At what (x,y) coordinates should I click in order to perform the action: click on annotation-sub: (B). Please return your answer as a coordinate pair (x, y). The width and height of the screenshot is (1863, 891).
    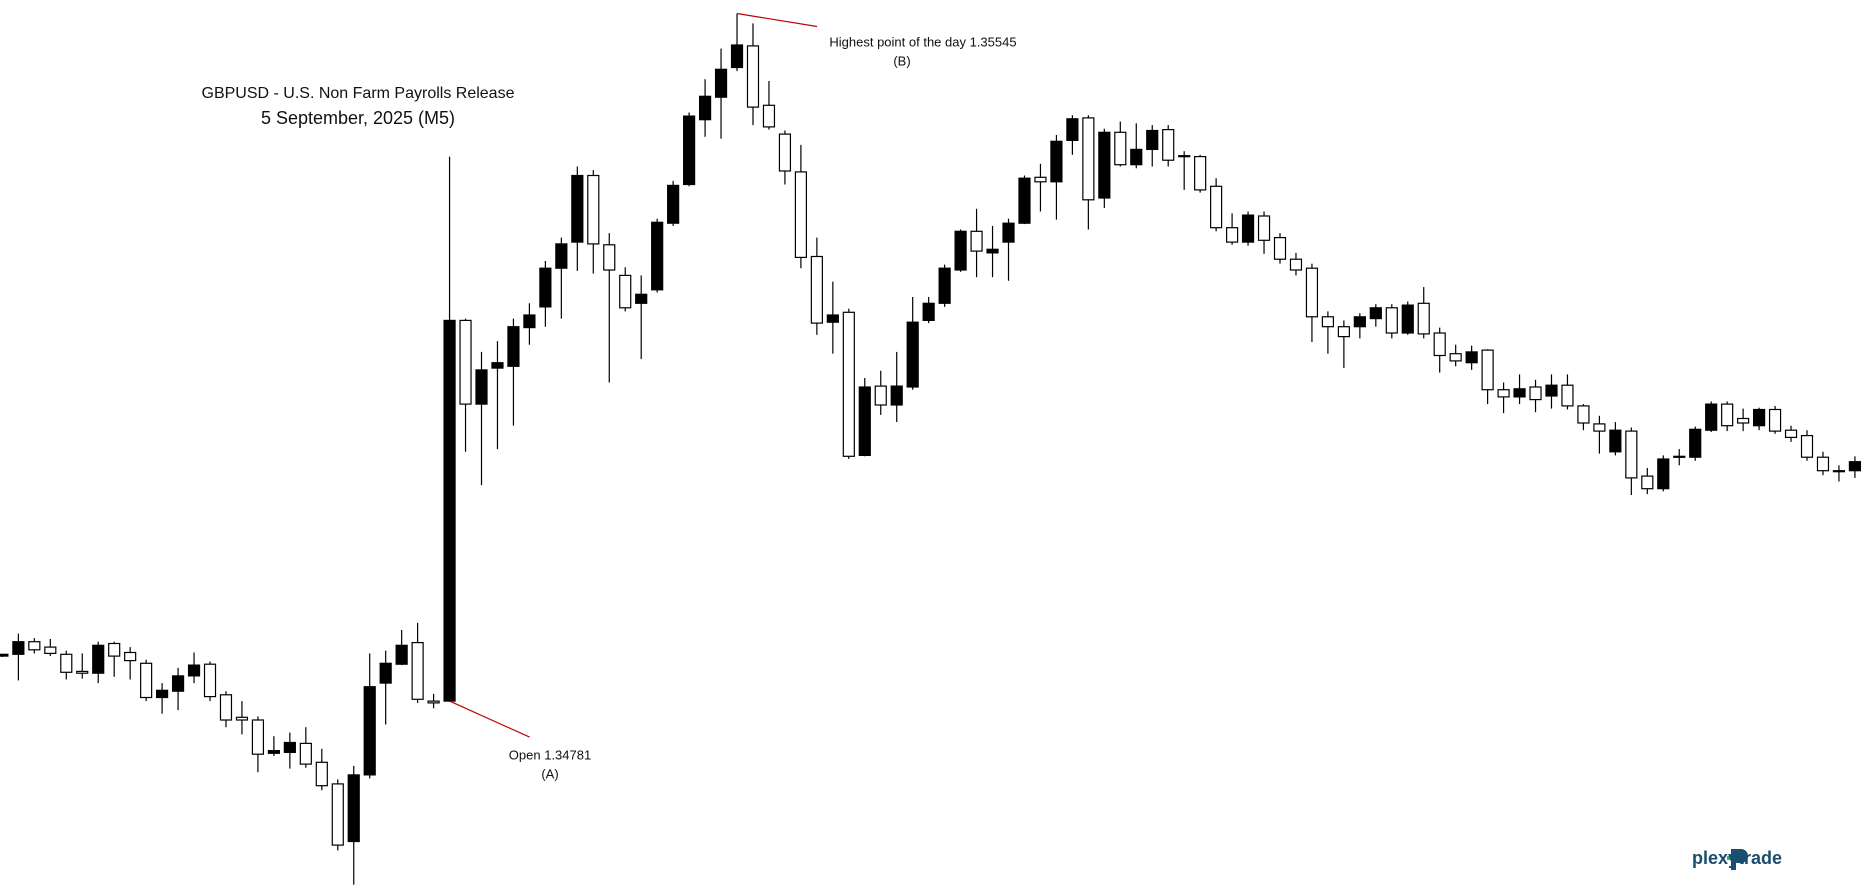
    Looking at the image, I should click on (901, 60).